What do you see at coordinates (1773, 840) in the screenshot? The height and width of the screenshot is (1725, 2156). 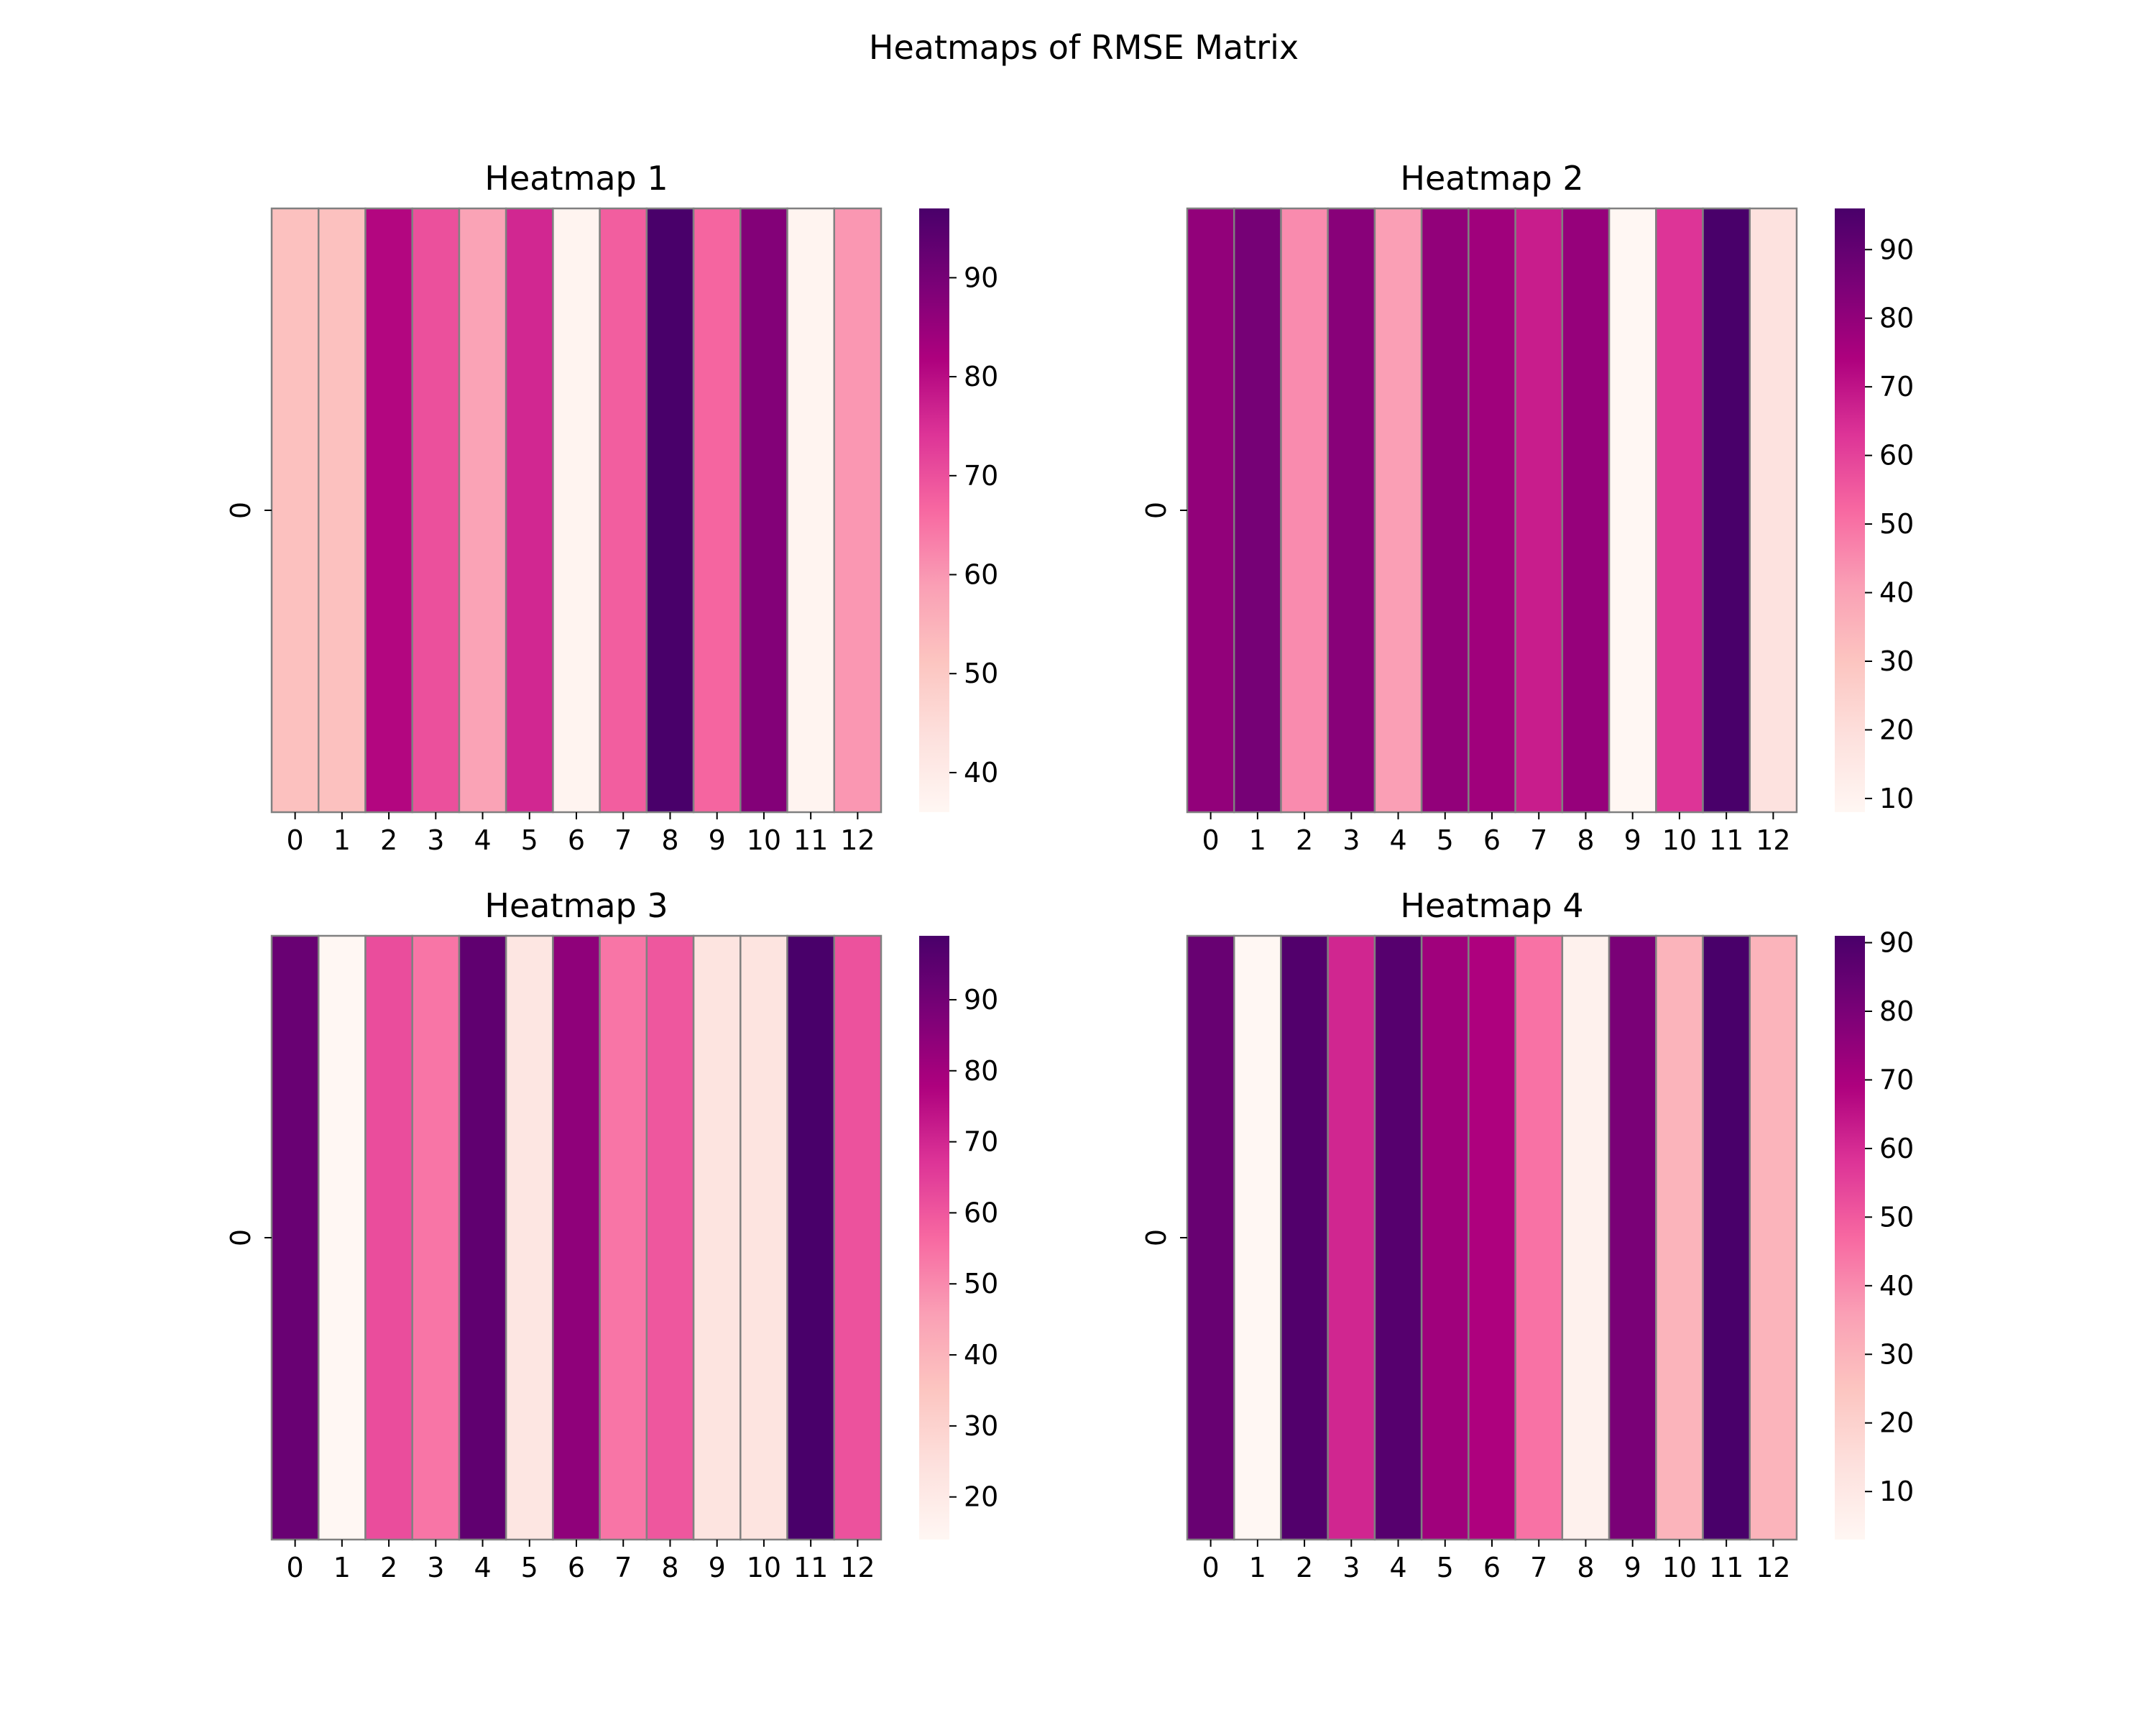 I see `x-tick-label: 12` at bounding box center [1773, 840].